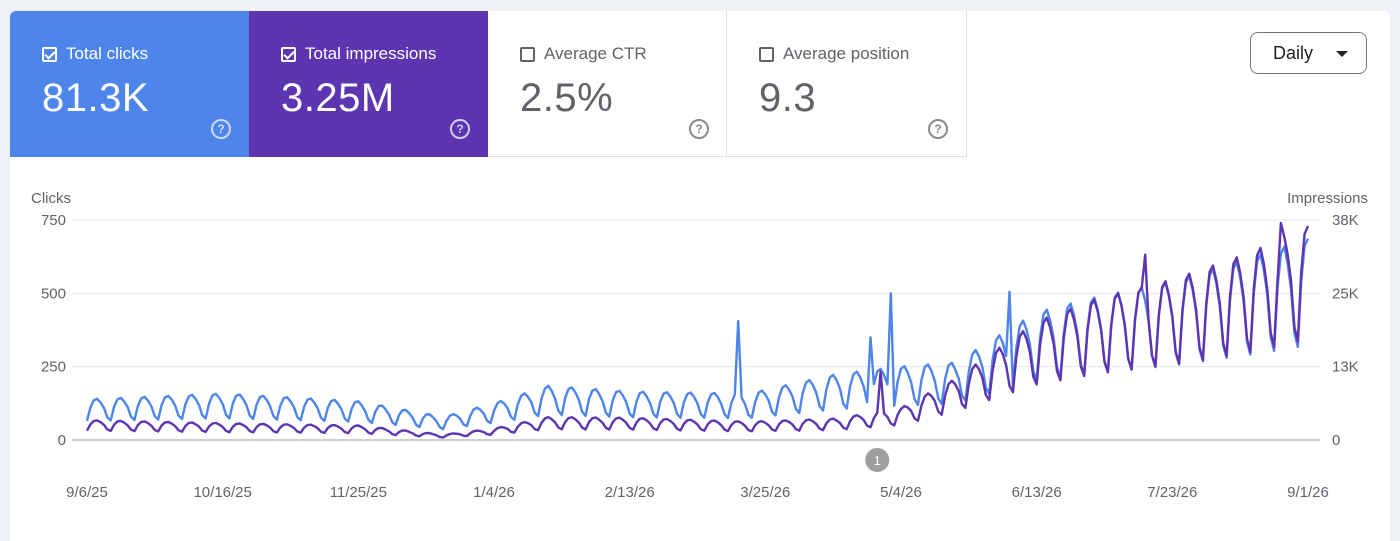  What do you see at coordinates (222, 492) in the screenshot?
I see `x-tick-label: 10/16/25` at bounding box center [222, 492].